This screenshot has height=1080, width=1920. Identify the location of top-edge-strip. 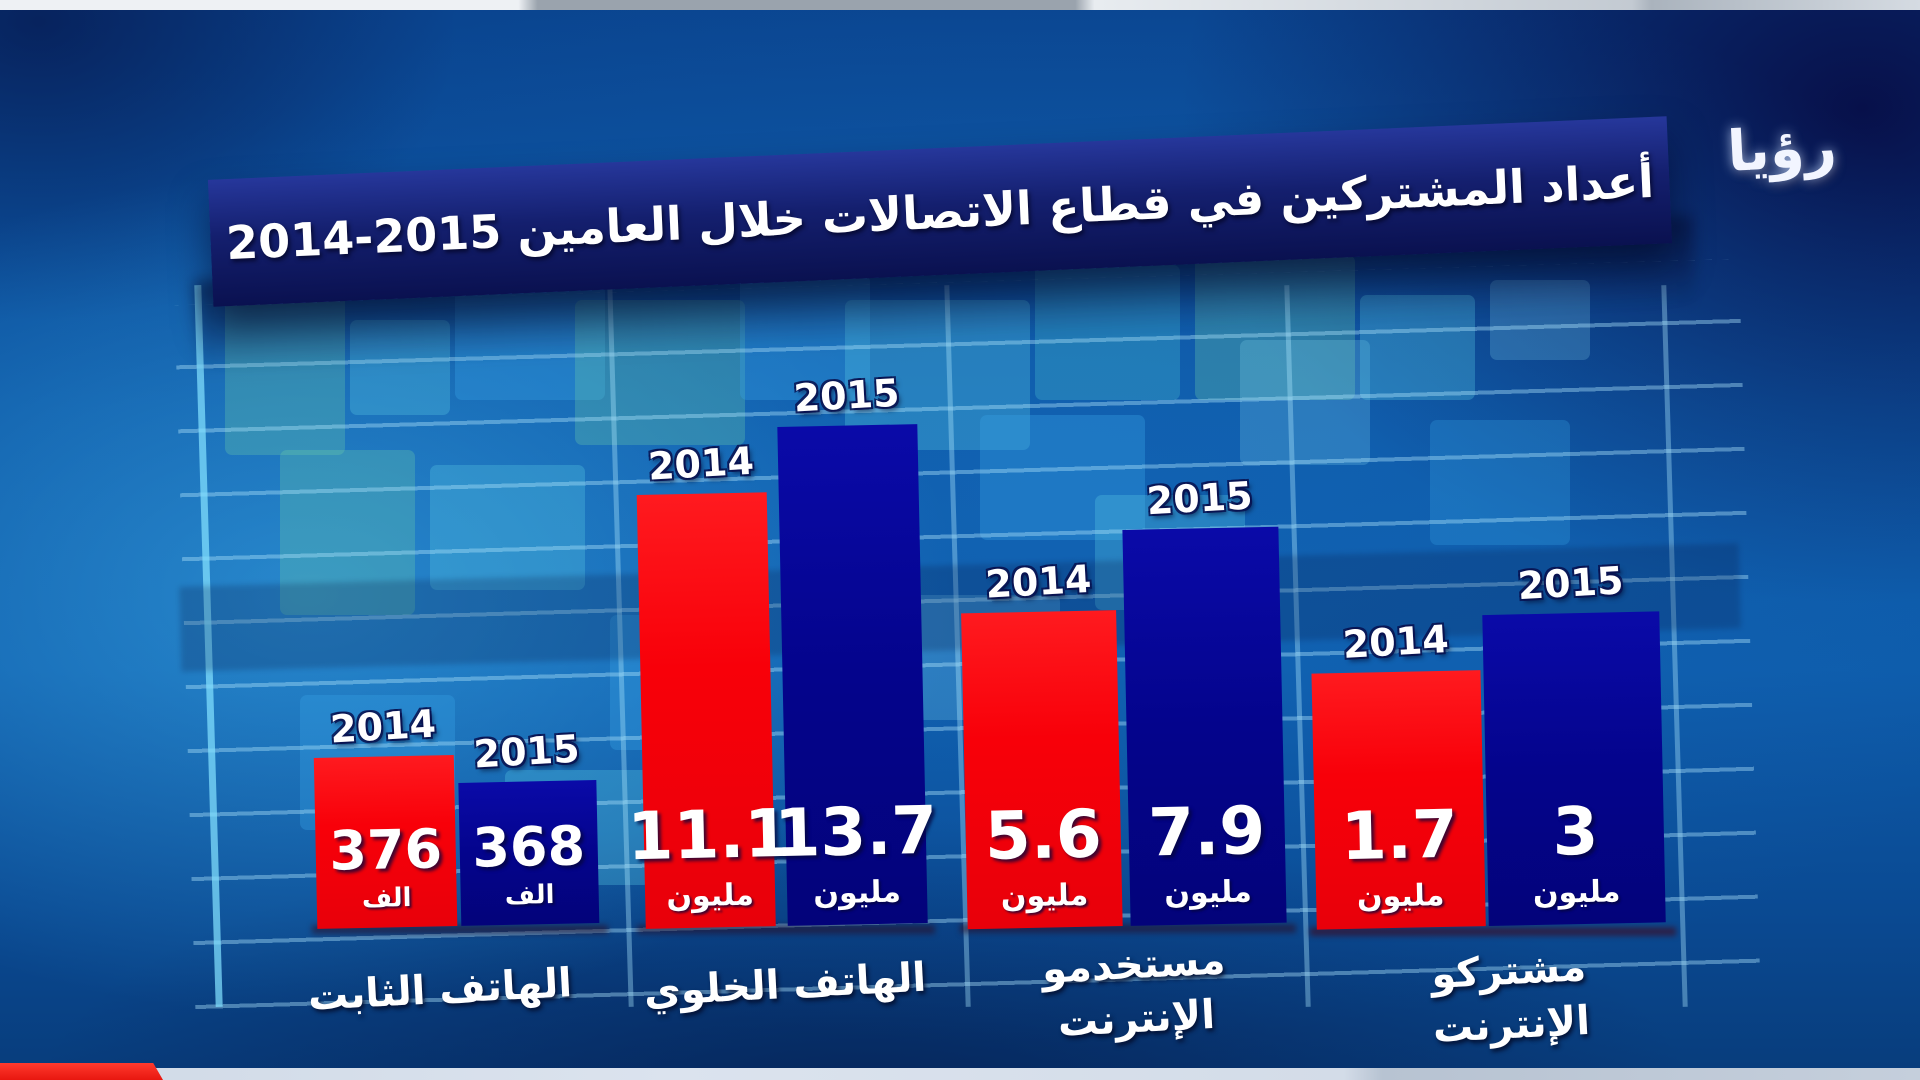
(960, 5).